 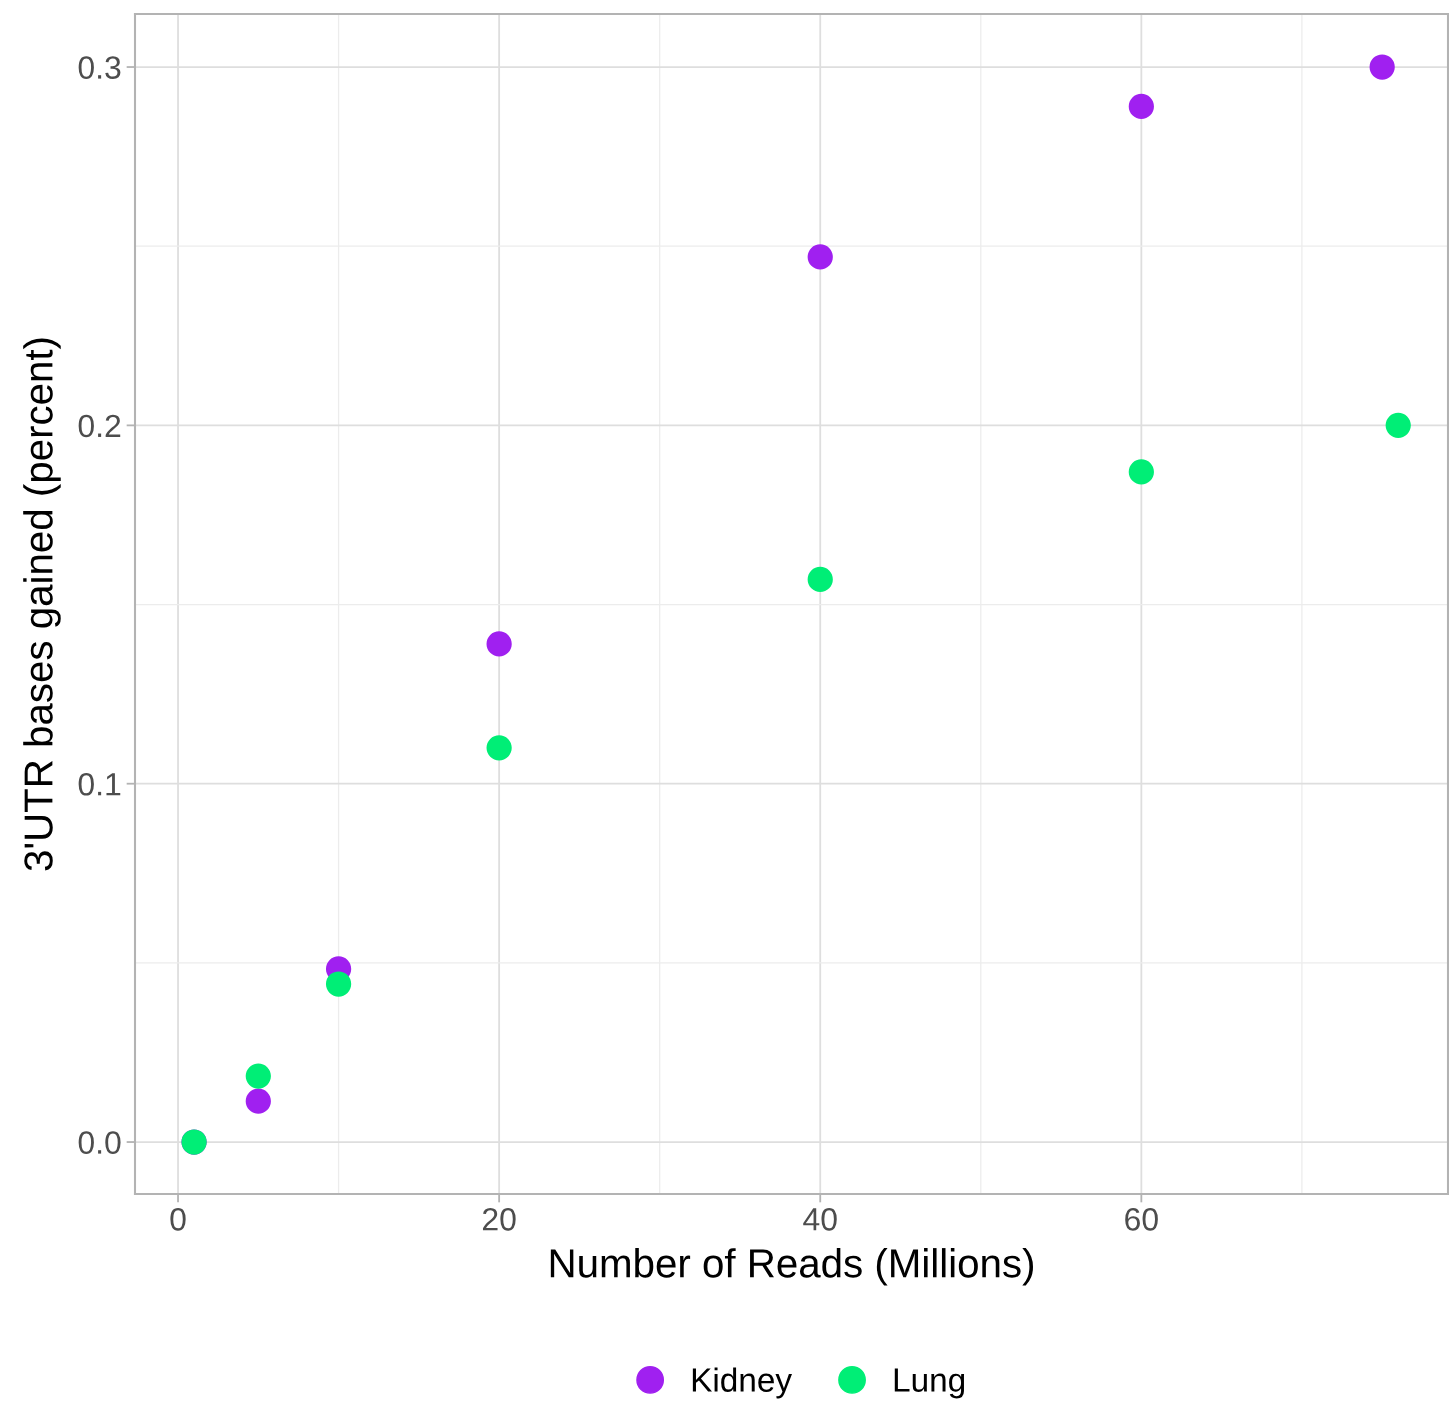 I want to click on y-tick-label: 0.3, so click(x=99, y=67).